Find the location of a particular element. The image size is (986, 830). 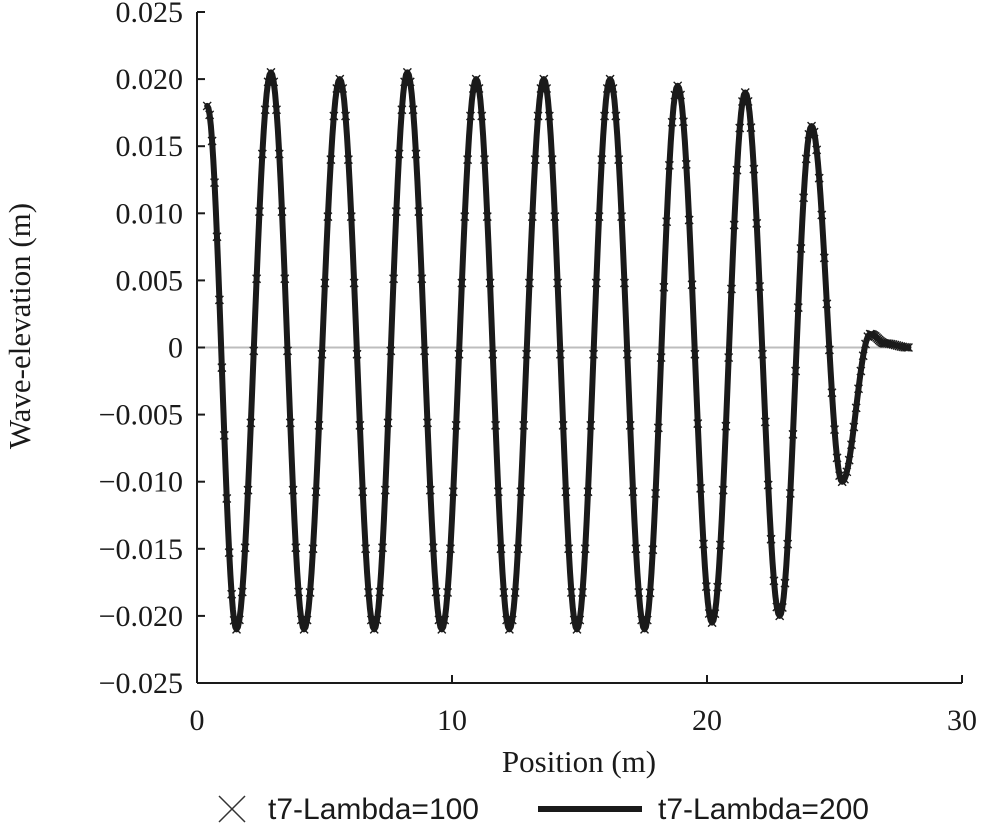

x-axis-title: Position (m) is located at coordinates (579, 761).